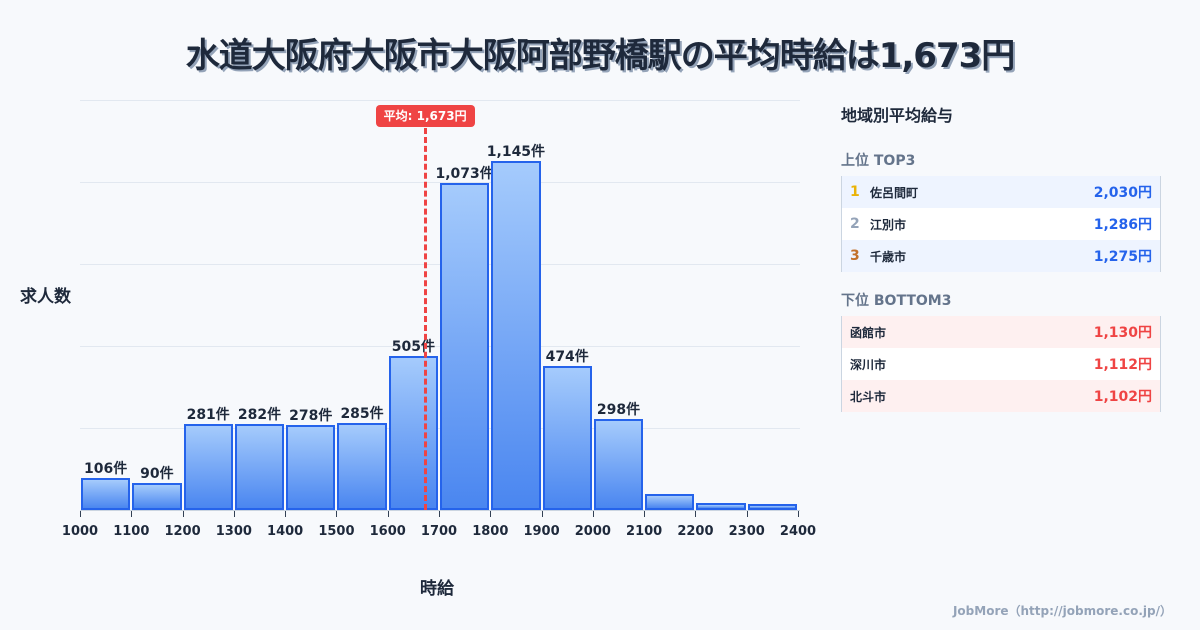  I want to click on bar-value-label: 474件, so click(567, 356).